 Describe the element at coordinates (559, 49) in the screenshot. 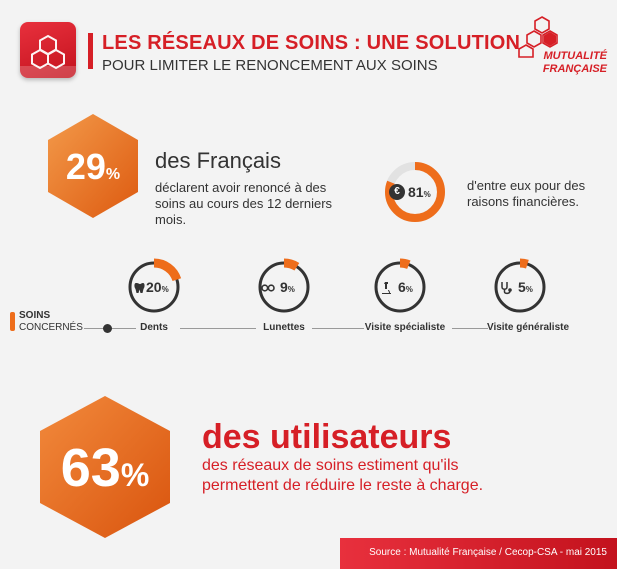

I see `brand-logo: MUTUALITÉ FRANÇAISE` at that location.